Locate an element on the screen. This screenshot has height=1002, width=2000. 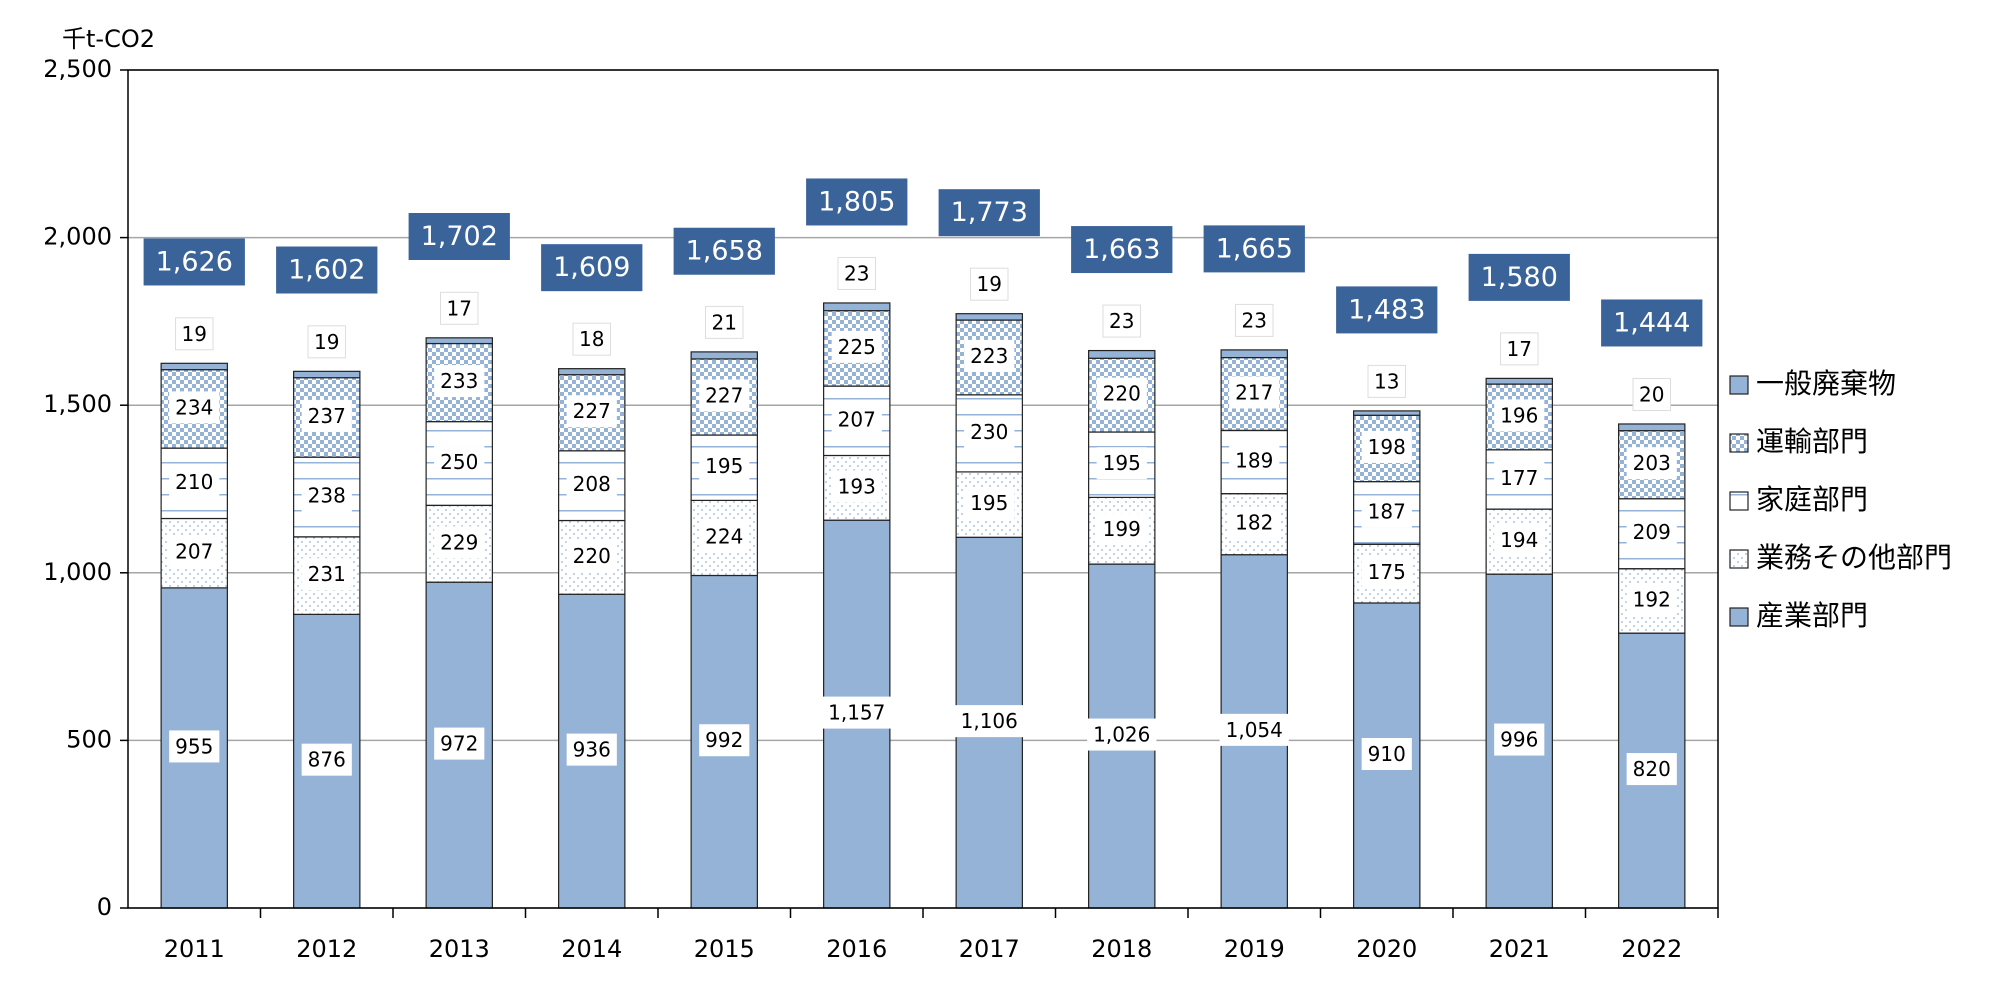
y-tick-label: 2,500 is located at coordinates (77, 69).